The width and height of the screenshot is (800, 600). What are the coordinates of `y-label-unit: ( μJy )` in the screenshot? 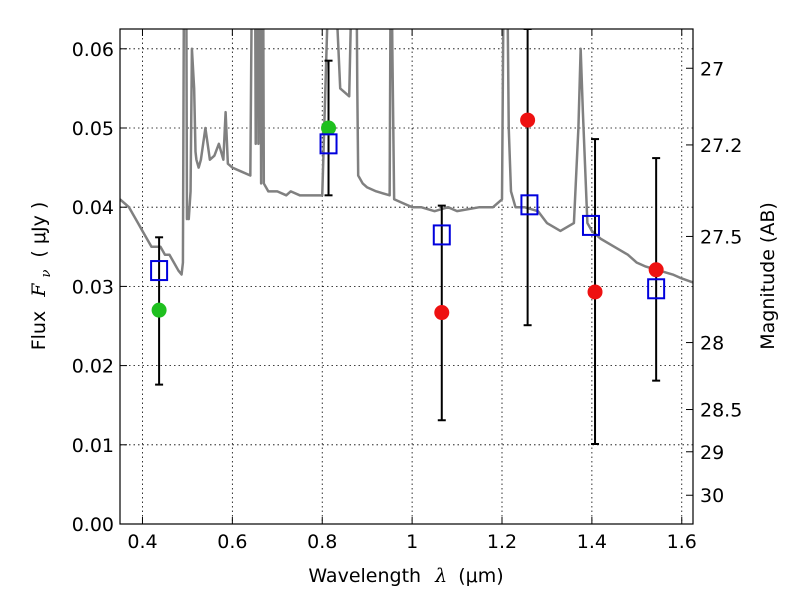 It's located at (39, 230).